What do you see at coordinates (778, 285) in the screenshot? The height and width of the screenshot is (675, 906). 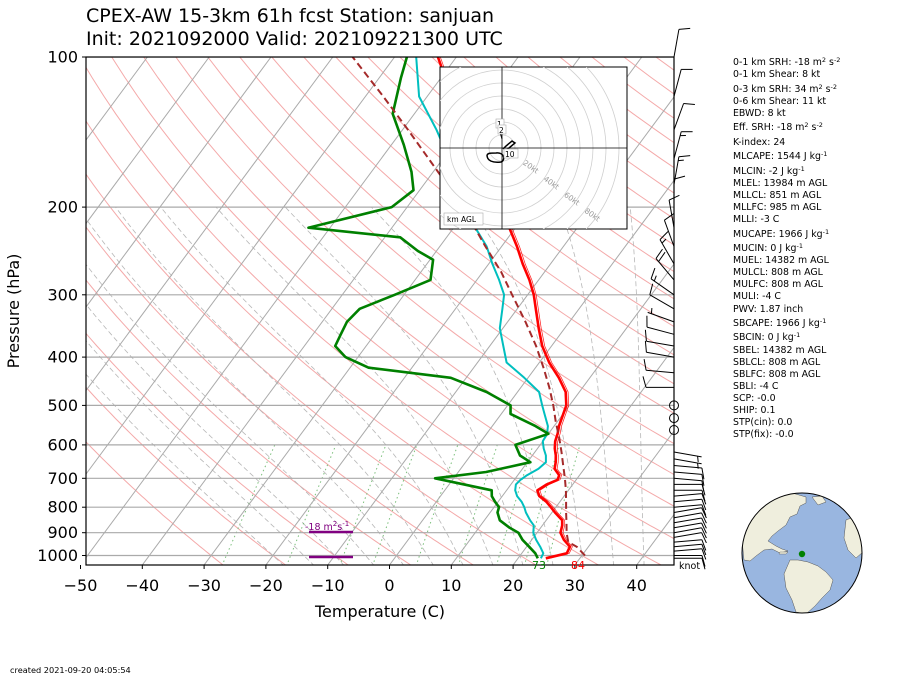 I see `index-line: MULFC: 808 m AGL` at bounding box center [778, 285].